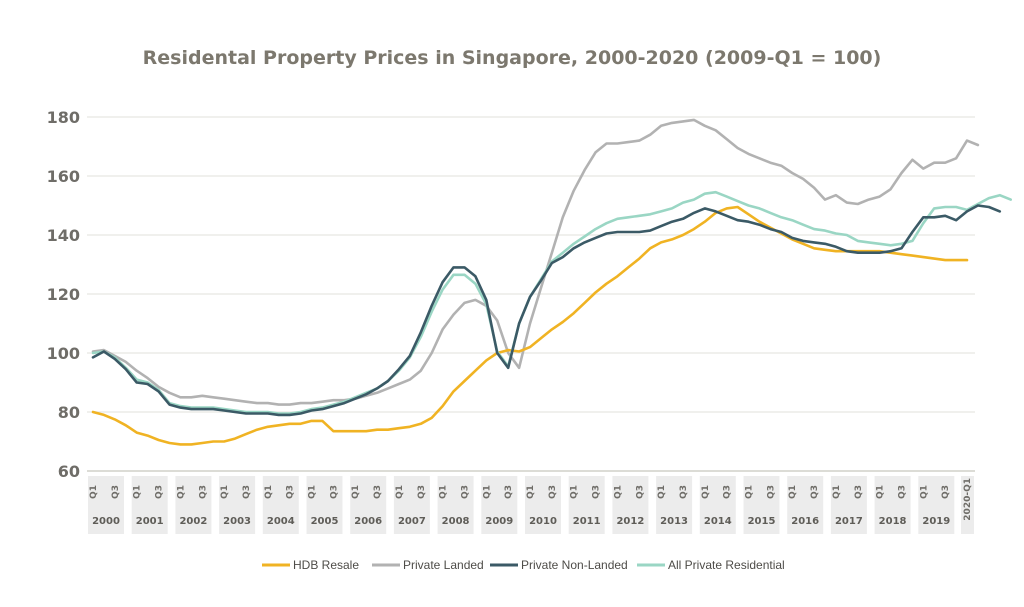 Image resolution: width=1024 pixels, height=607 pixels. What do you see at coordinates (630, 521) in the screenshot?
I see `year-label: 2012` at bounding box center [630, 521].